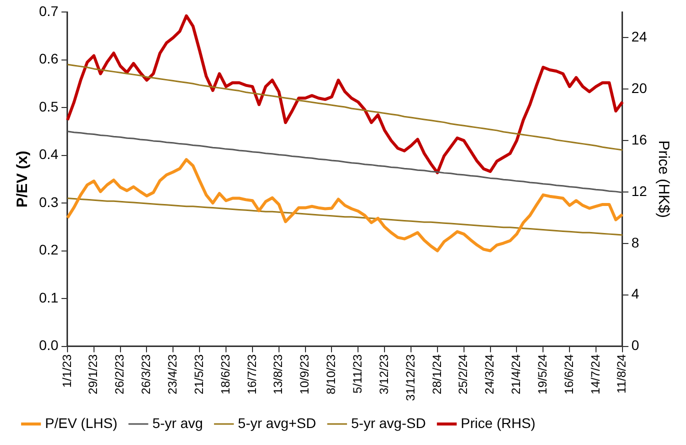 Image resolution: width=686 pixels, height=445 pixels. Describe the element at coordinates (357, 374) in the screenshot. I see `x-tick-label: 5/11/23` at that location.